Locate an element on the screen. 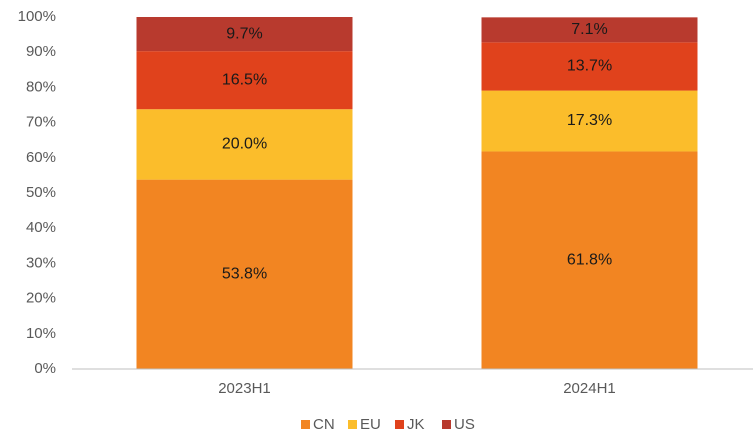 This screenshot has width=753, height=433. data-label: 17.3% is located at coordinates (589, 120).